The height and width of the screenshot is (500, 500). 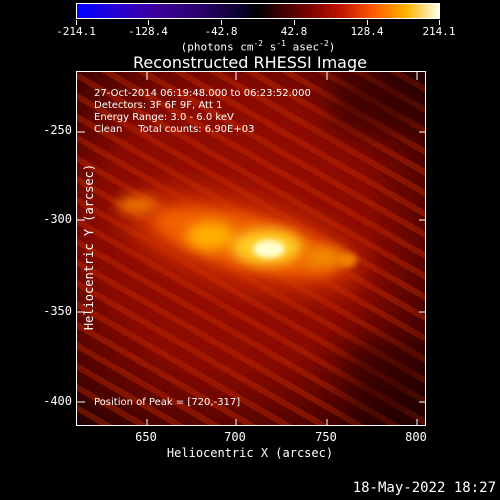 I want to click on x-tick-label: 750, so click(x=326, y=437).